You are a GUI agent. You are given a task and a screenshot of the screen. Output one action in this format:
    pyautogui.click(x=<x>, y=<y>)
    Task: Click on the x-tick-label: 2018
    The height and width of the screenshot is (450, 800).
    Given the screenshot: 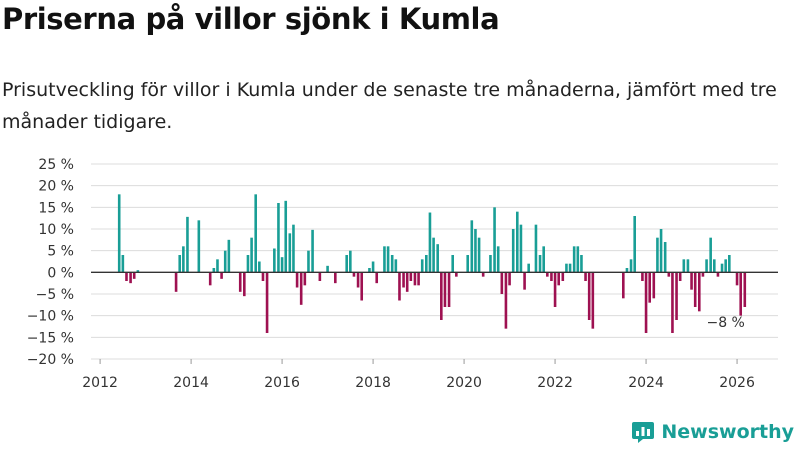 What is the action you would take?
    pyautogui.click(x=373, y=383)
    